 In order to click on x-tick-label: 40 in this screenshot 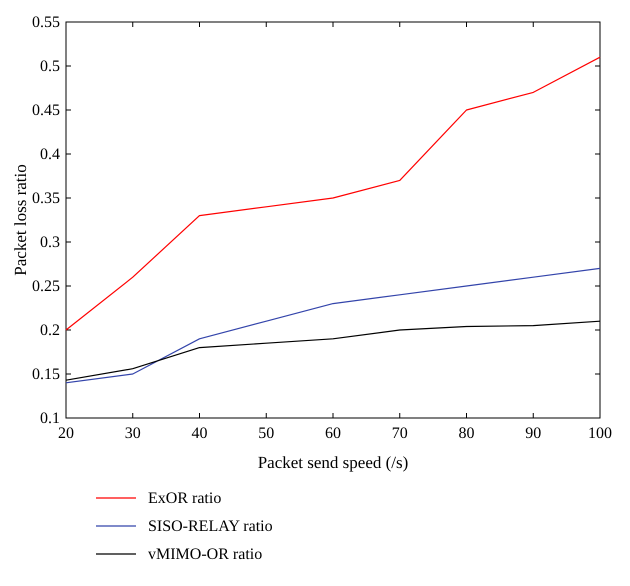, I will do `click(200, 433)`.